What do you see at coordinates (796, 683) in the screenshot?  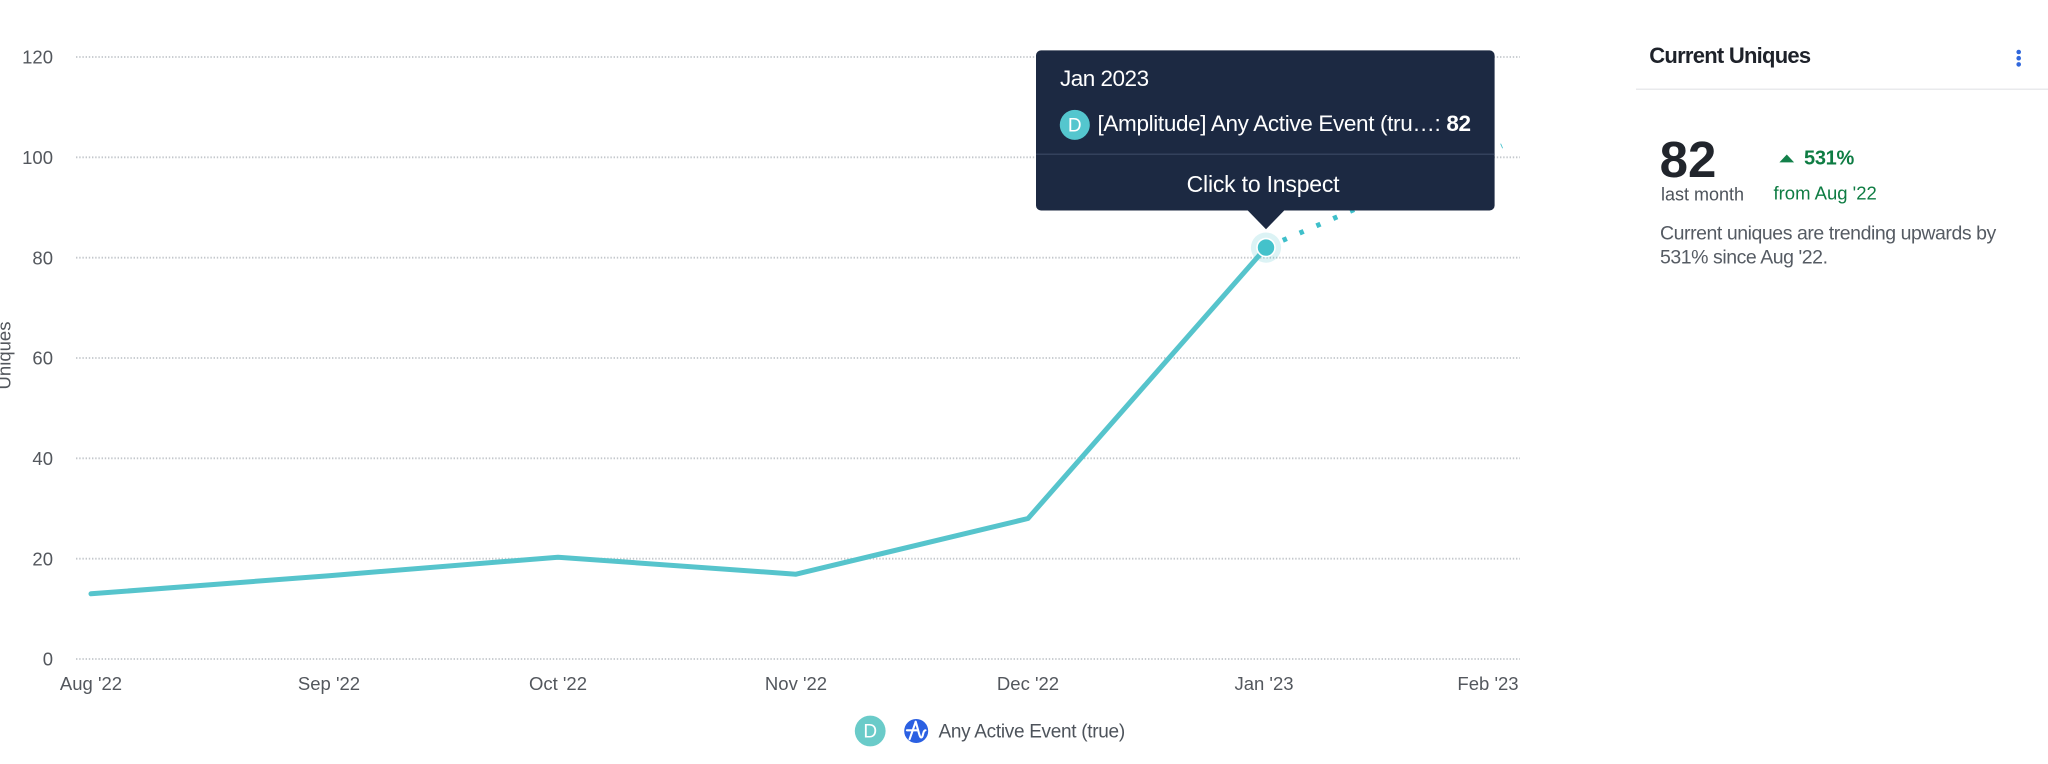 I see `svg-text: Nov '22` at bounding box center [796, 683].